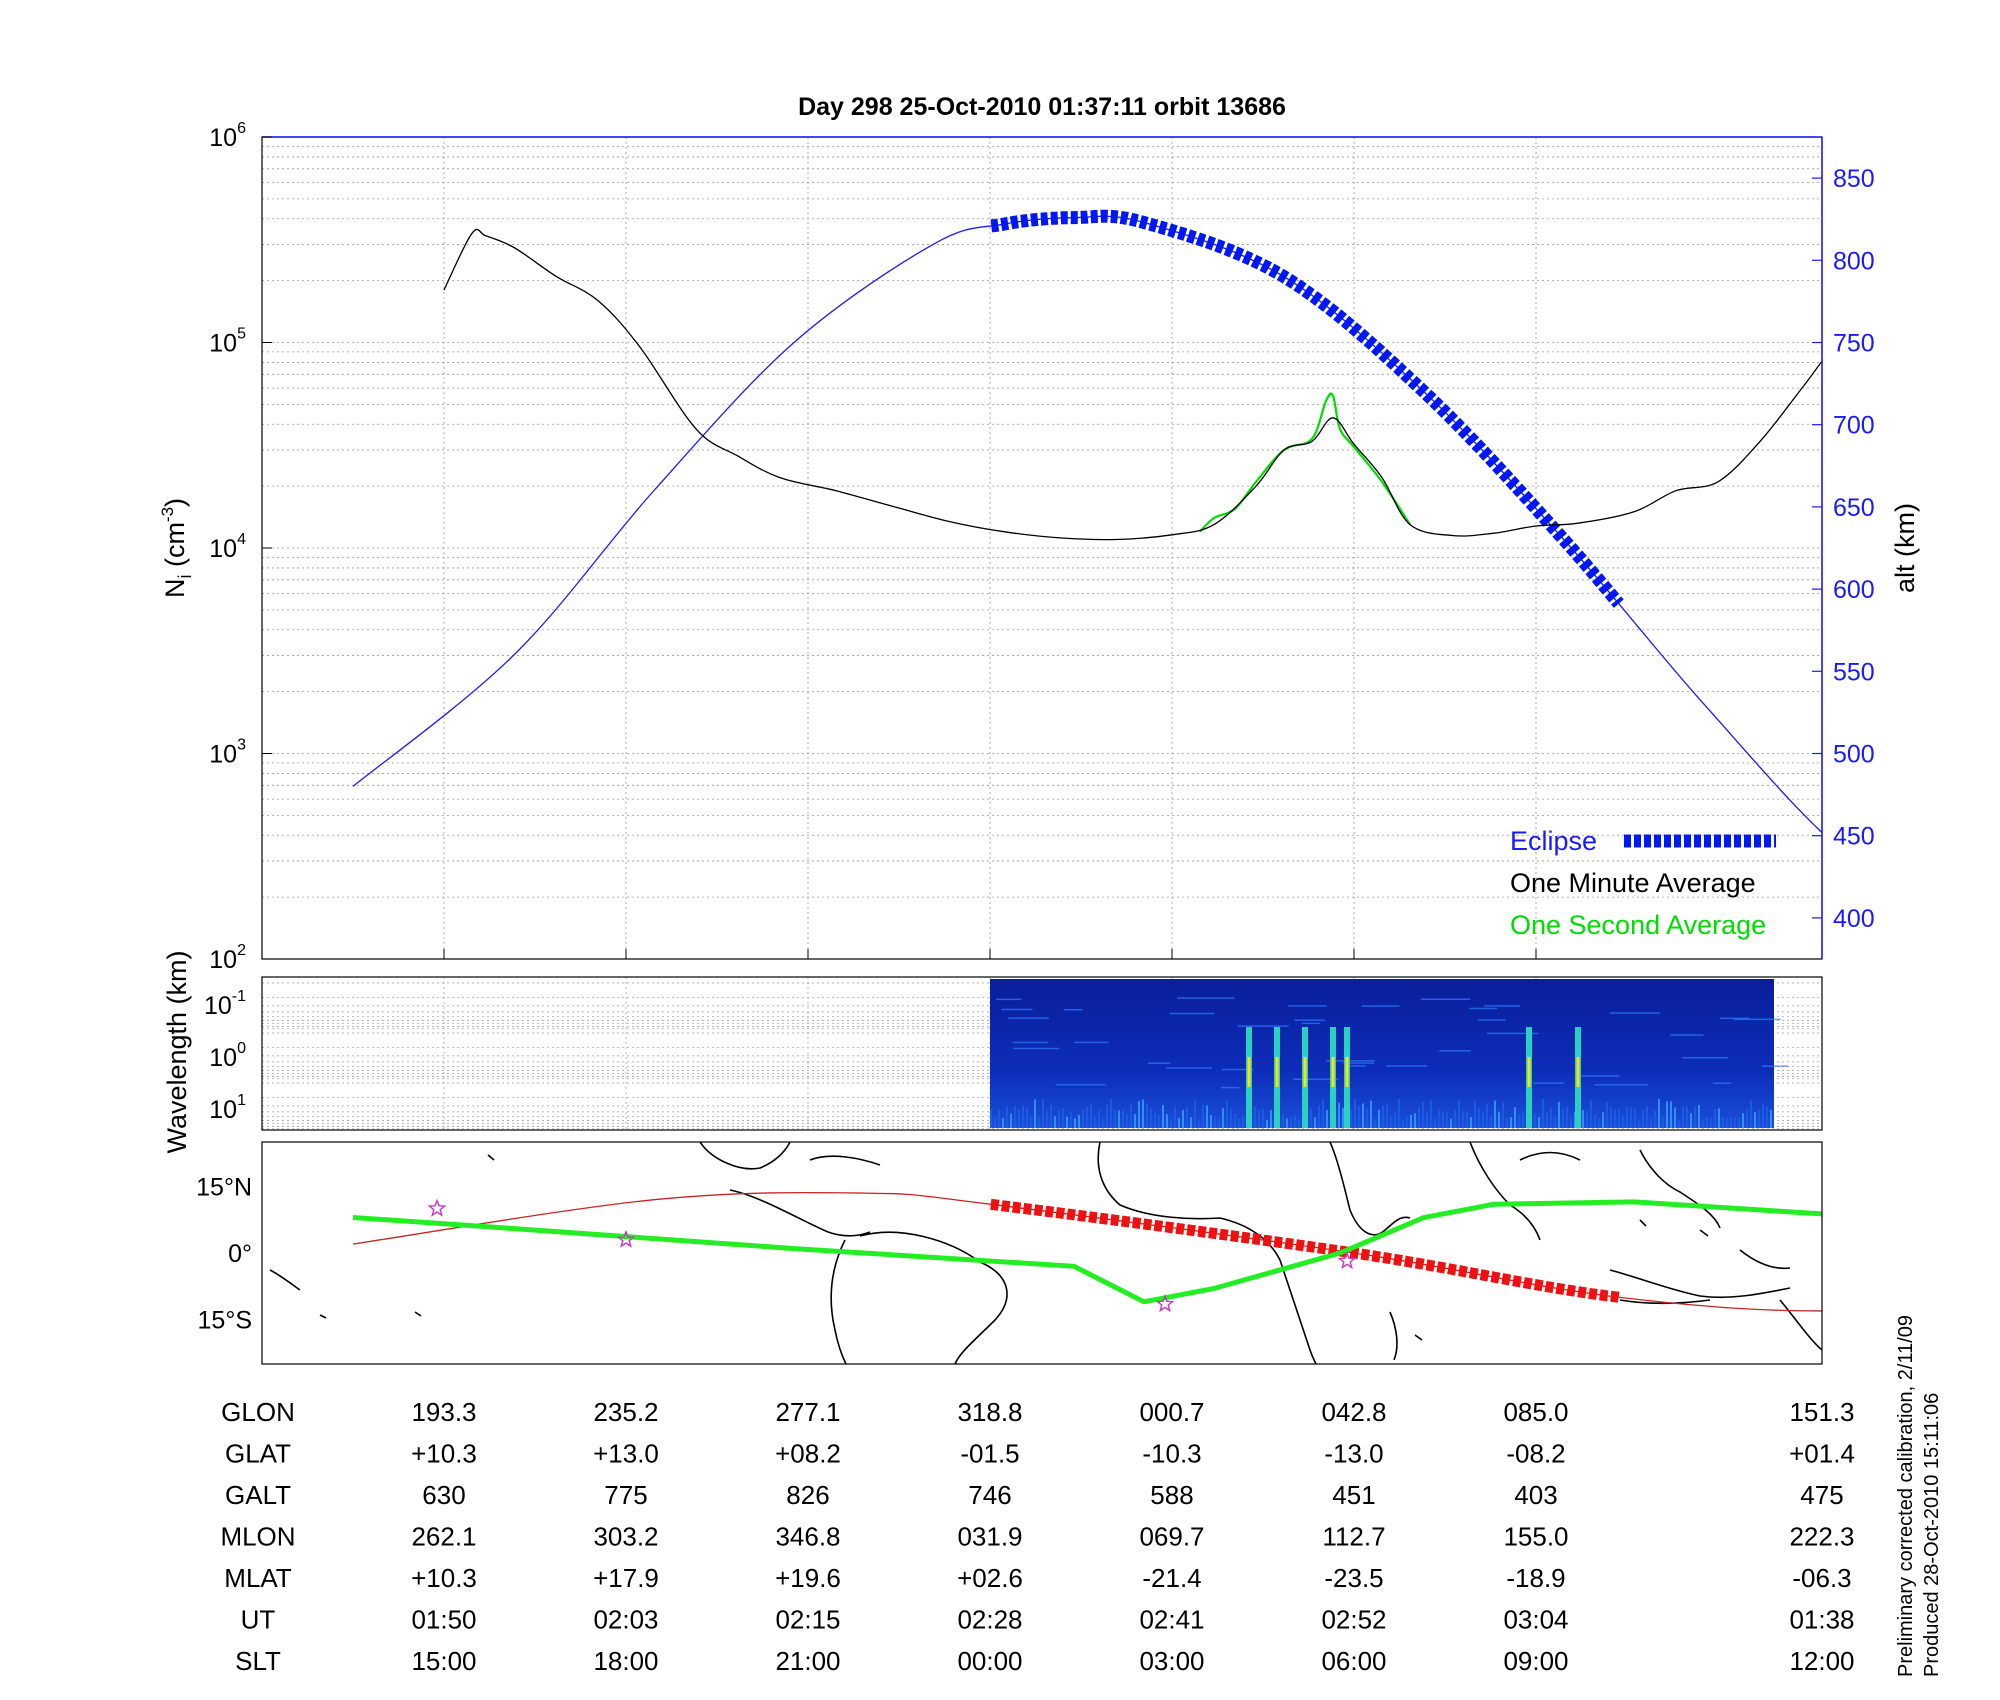 The image size is (2000, 1700). Describe the element at coordinates (258, 1661) in the screenshot. I see `table-row-label: SLT` at that location.